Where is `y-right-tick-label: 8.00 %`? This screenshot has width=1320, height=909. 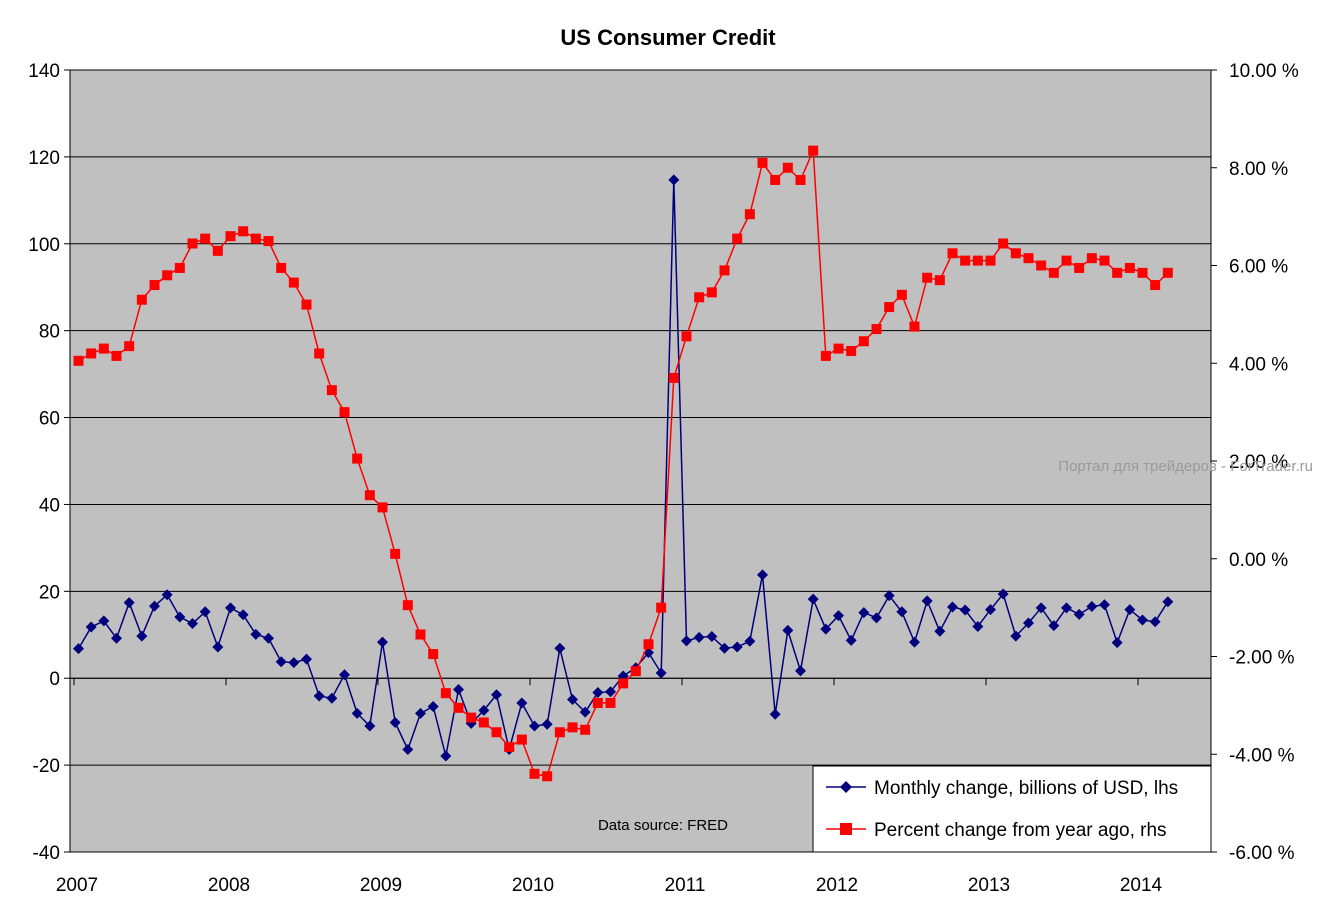
y-right-tick-label: 8.00 % is located at coordinates (1258, 169).